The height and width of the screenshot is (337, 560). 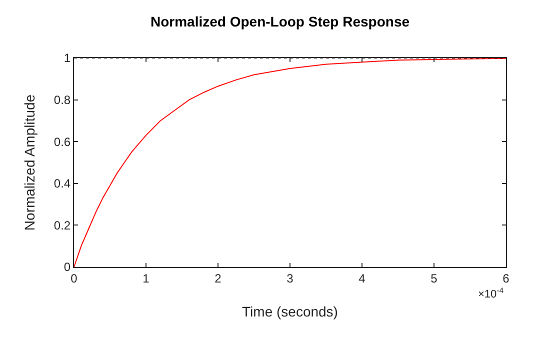 I want to click on chart-title: Normalized Open-Loop Step Response, so click(x=280, y=22).